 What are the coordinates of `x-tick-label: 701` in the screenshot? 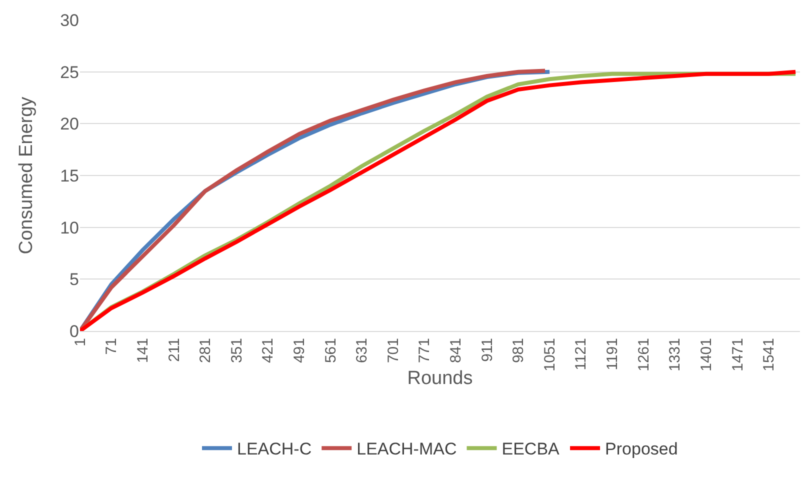 It's located at (393, 351).